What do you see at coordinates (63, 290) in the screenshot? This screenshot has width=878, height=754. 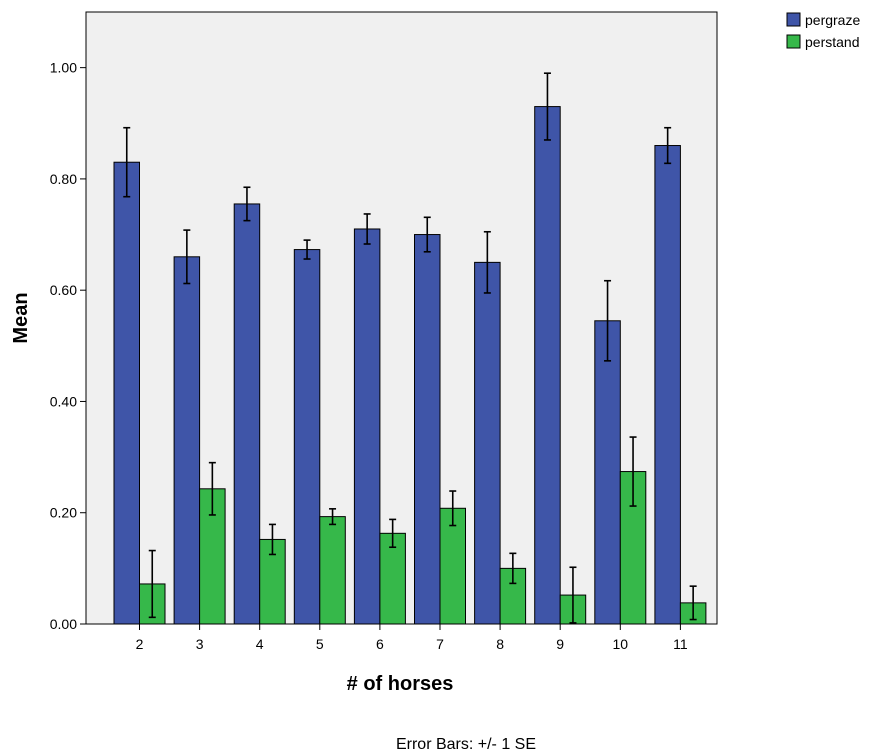 I see `y-tick-label: 0.60` at bounding box center [63, 290].